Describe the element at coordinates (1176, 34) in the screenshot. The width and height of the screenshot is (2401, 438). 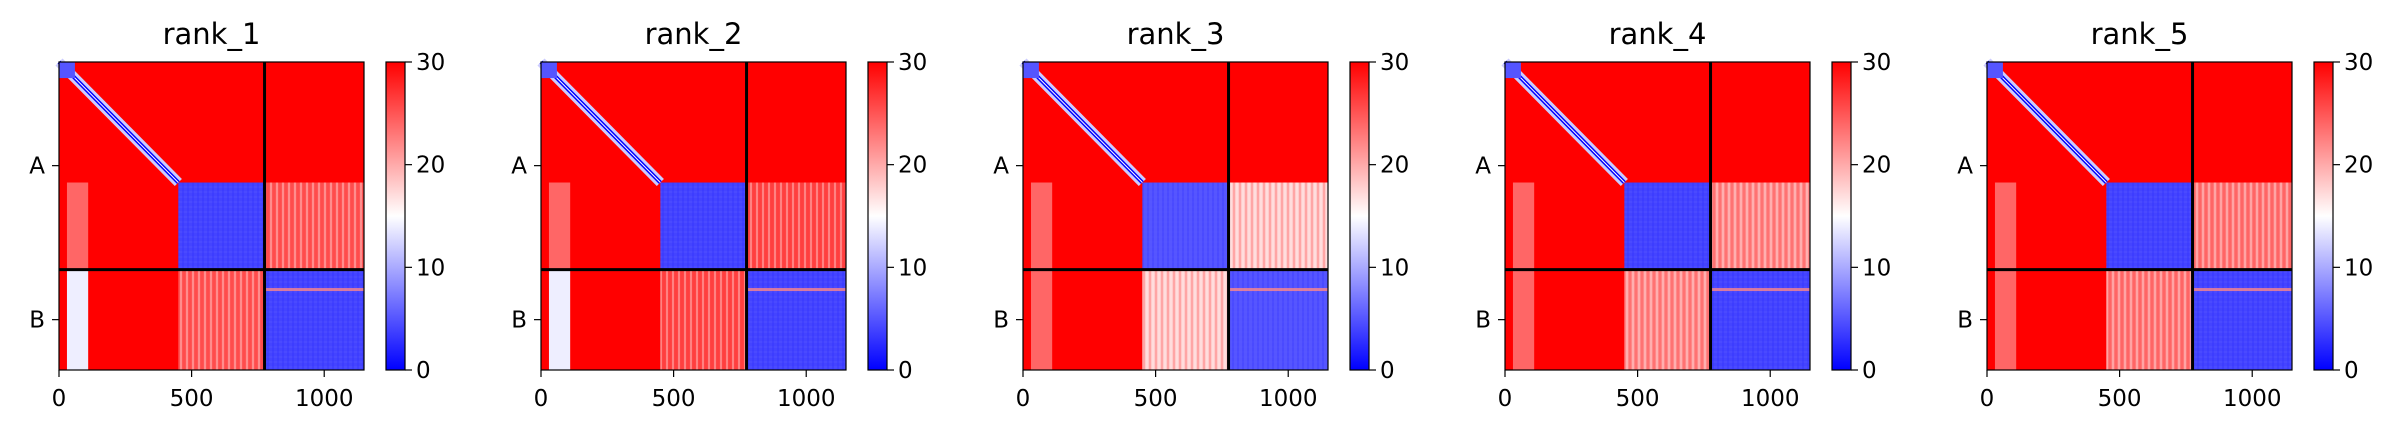
I see `panel-title: rank_3` at that location.